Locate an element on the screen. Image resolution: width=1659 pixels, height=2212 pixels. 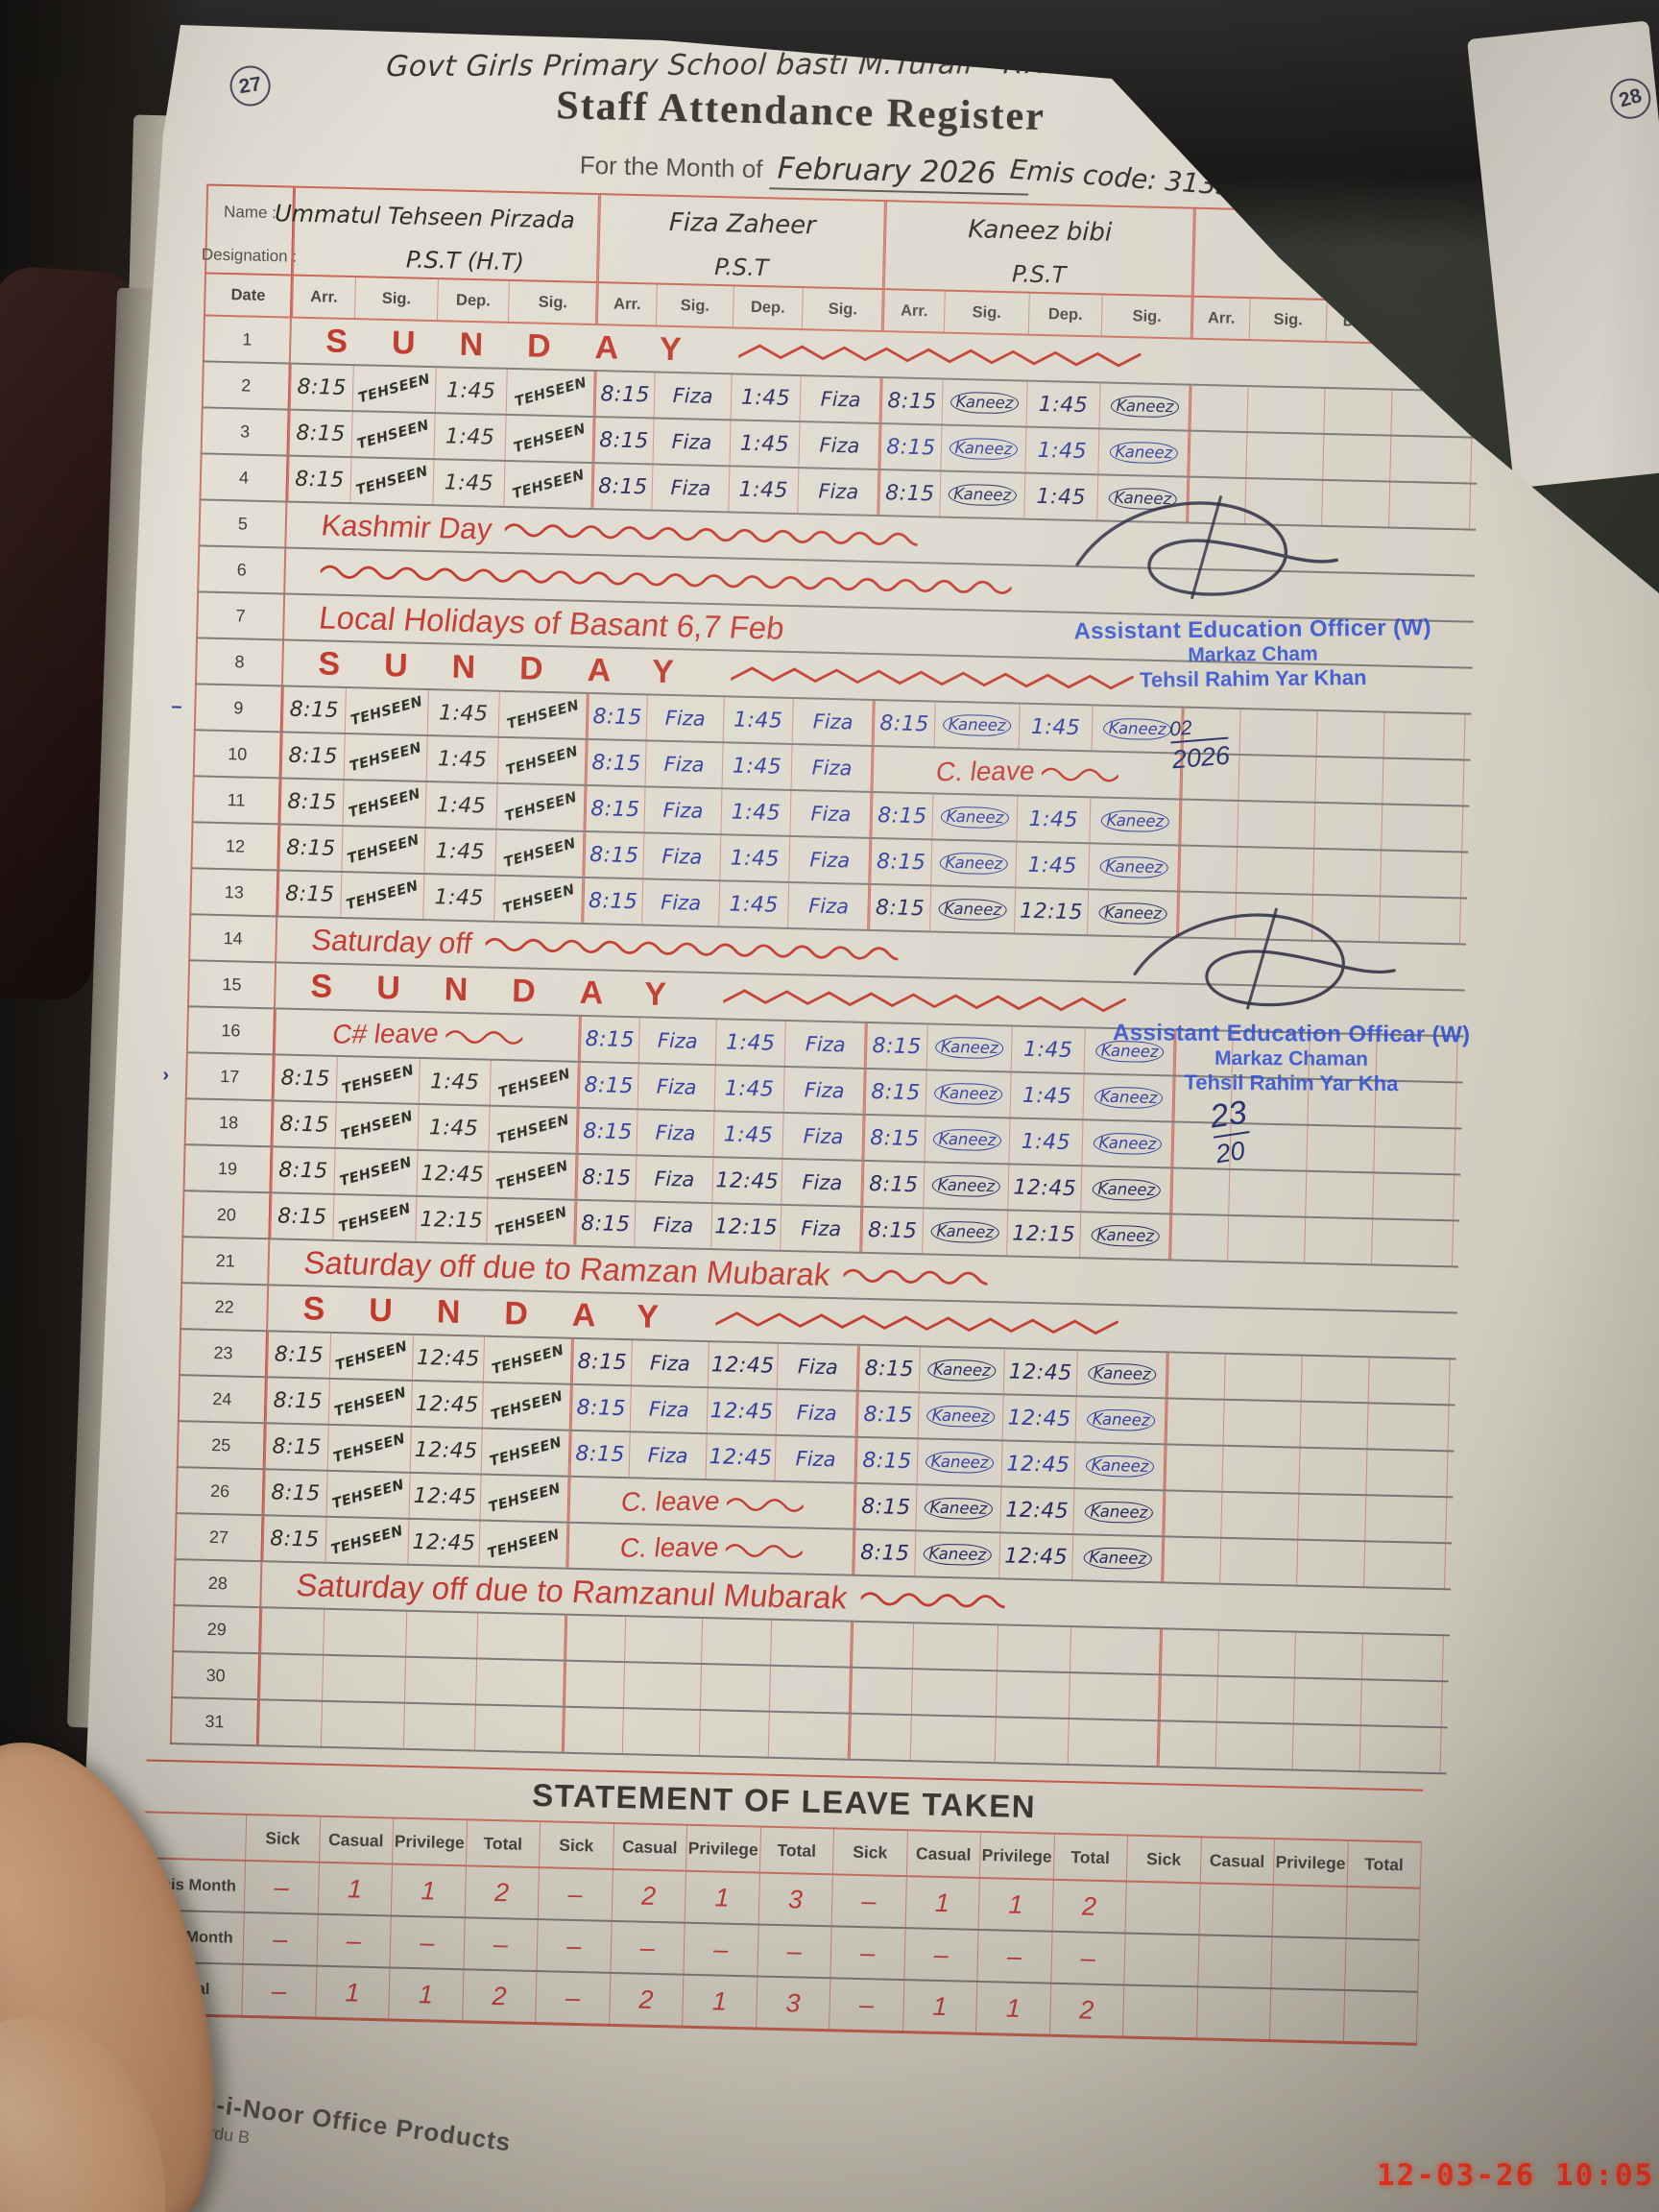
leave-column-header: Privilege is located at coordinates (723, 1849).